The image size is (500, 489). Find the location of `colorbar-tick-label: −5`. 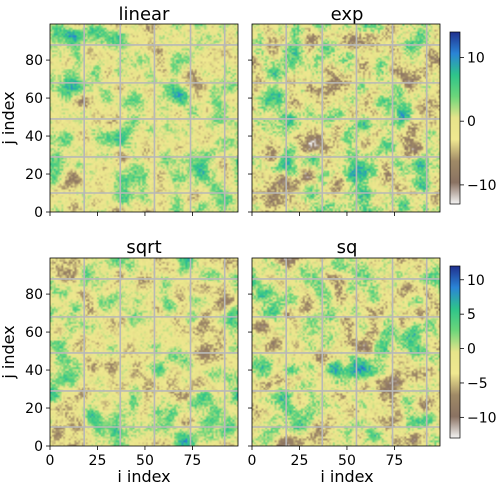

colorbar-tick-label: −5 is located at coordinates (477, 384).